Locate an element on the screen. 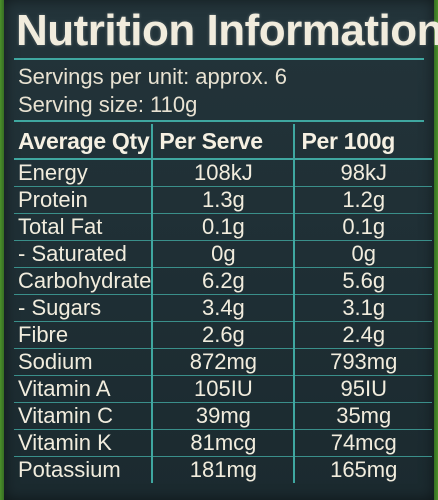  table-row: - Saturated 0g 0g is located at coordinates (223, 254).